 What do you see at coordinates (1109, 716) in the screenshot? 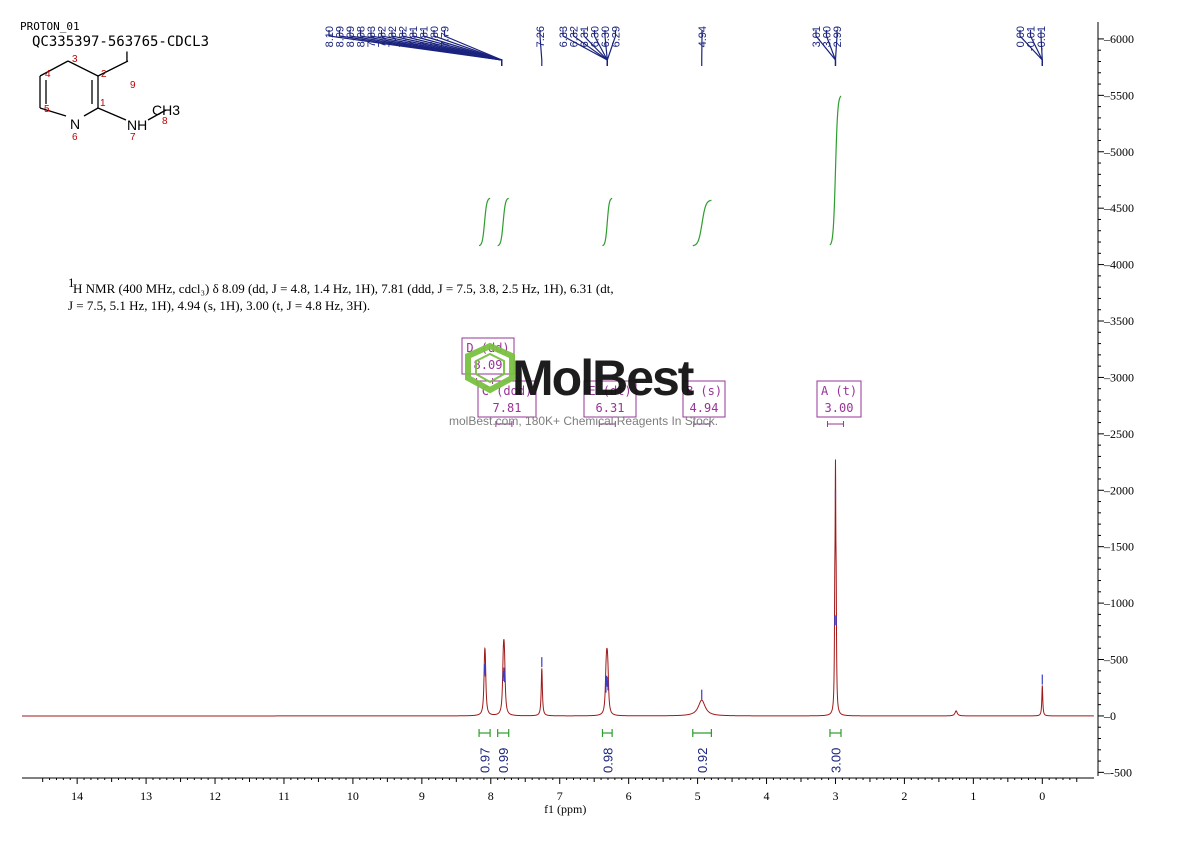
I see `y-tick-label: –0` at bounding box center [1109, 716].